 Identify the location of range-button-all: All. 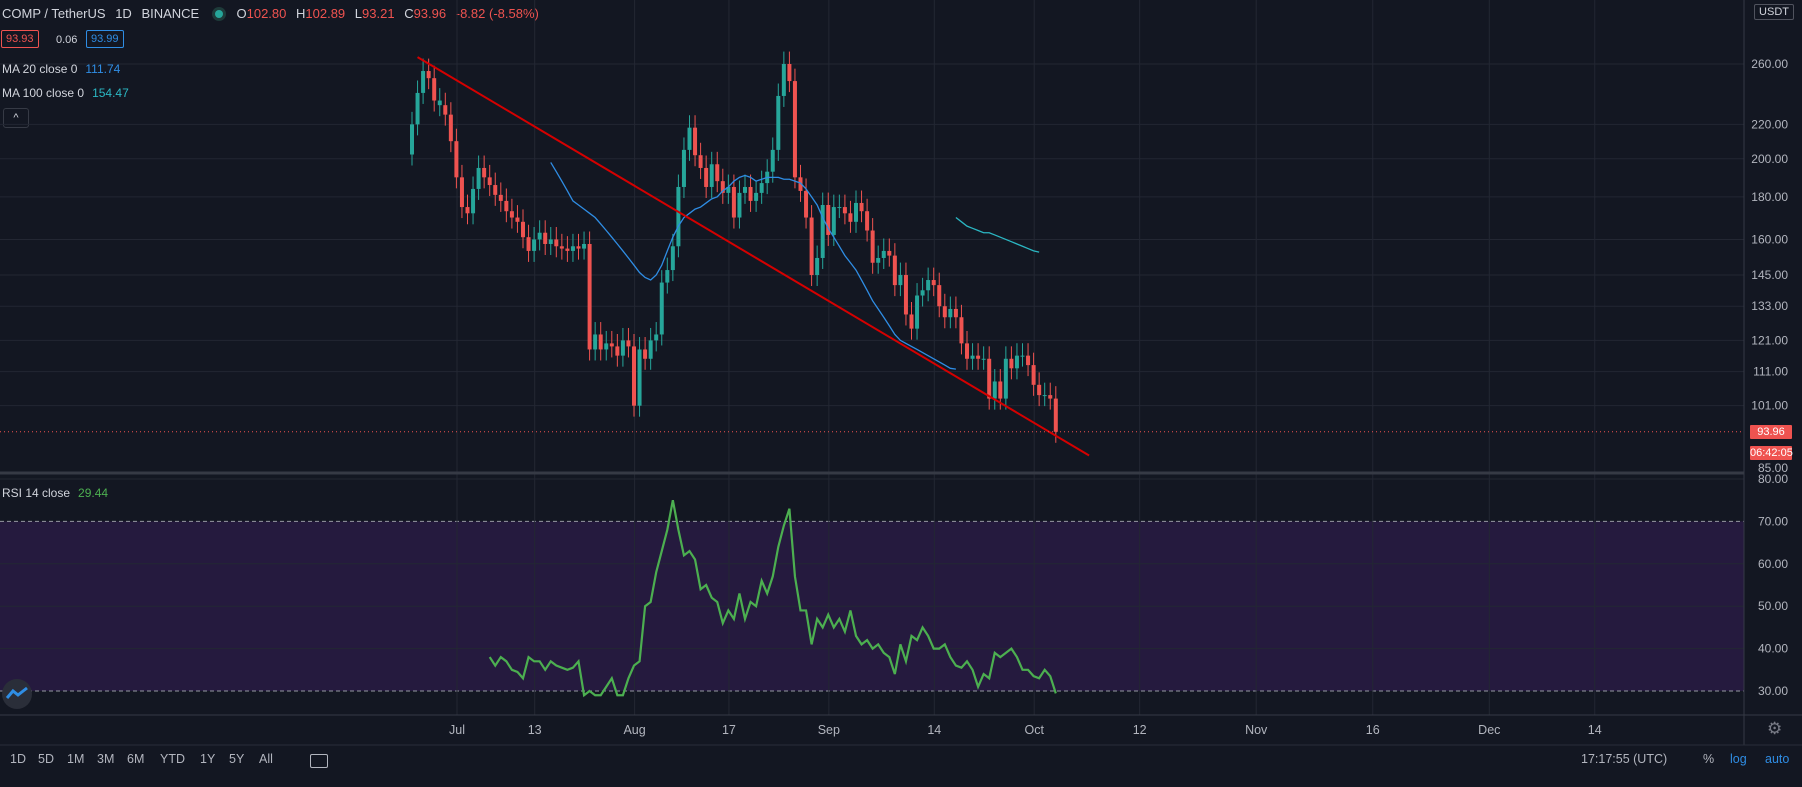
(266, 759).